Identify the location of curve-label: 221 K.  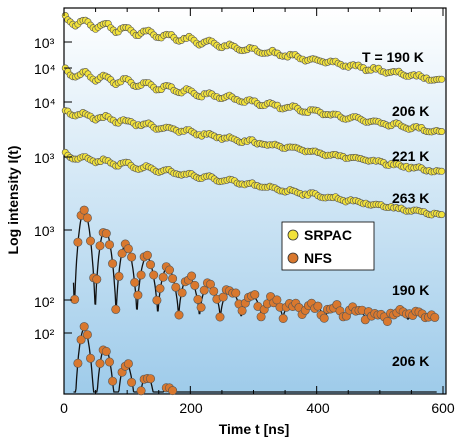
(410, 156).